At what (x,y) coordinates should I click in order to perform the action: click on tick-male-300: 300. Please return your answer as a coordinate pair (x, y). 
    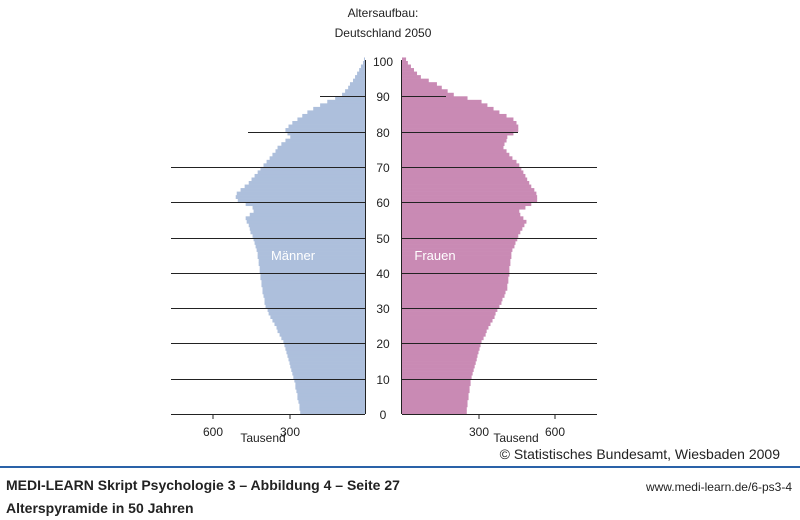
    Looking at the image, I should click on (290, 432).